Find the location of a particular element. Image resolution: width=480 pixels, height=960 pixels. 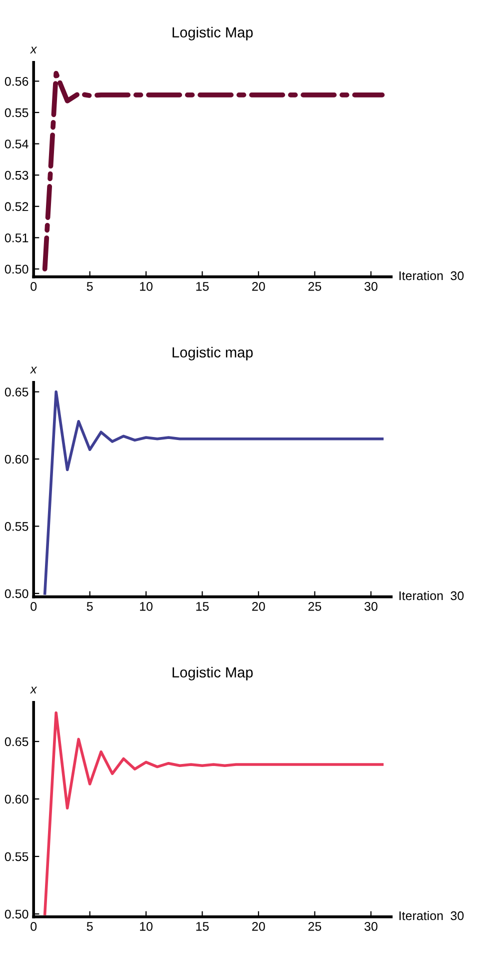

y-tick-label: 0.51 is located at coordinates (16, 237).